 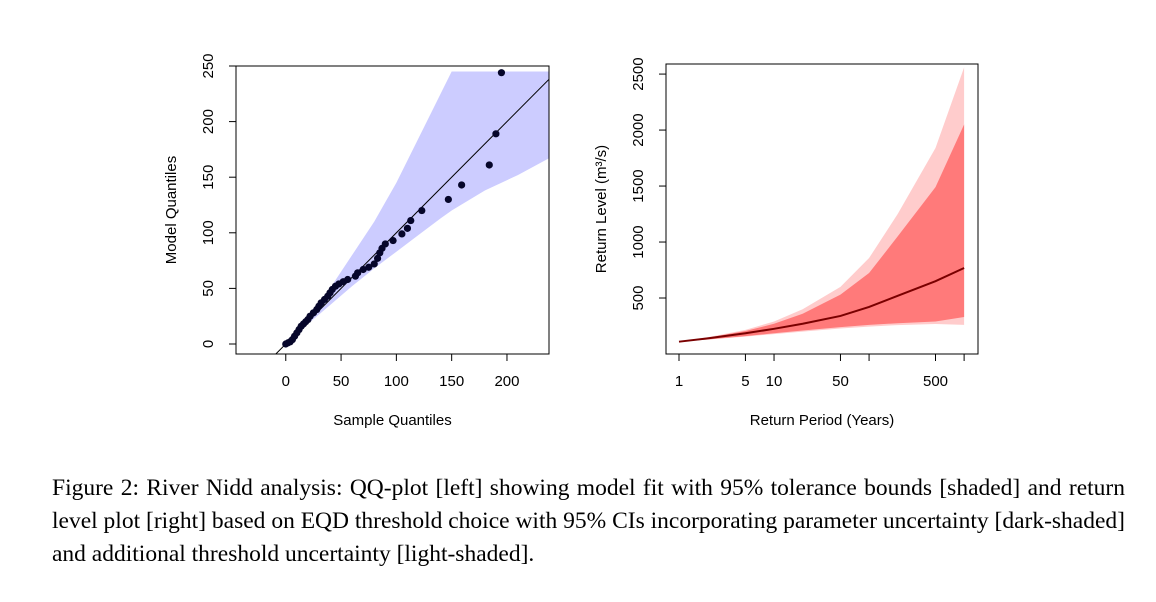 What do you see at coordinates (822, 420) in the screenshot?
I see `x-axis-label: Return Period (Years)` at bounding box center [822, 420].